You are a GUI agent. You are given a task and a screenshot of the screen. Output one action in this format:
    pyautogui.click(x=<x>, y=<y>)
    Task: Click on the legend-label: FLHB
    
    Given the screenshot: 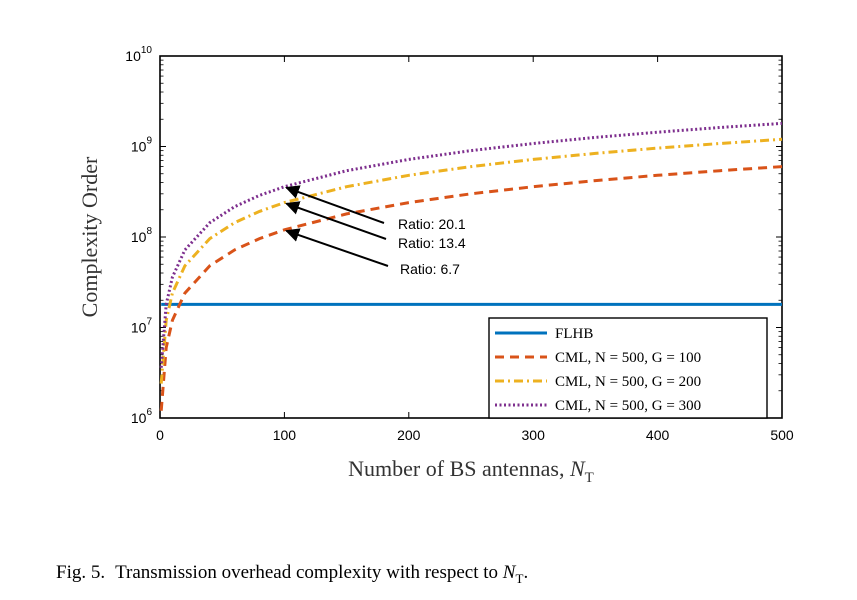 What is the action you would take?
    pyautogui.click(x=574, y=334)
    